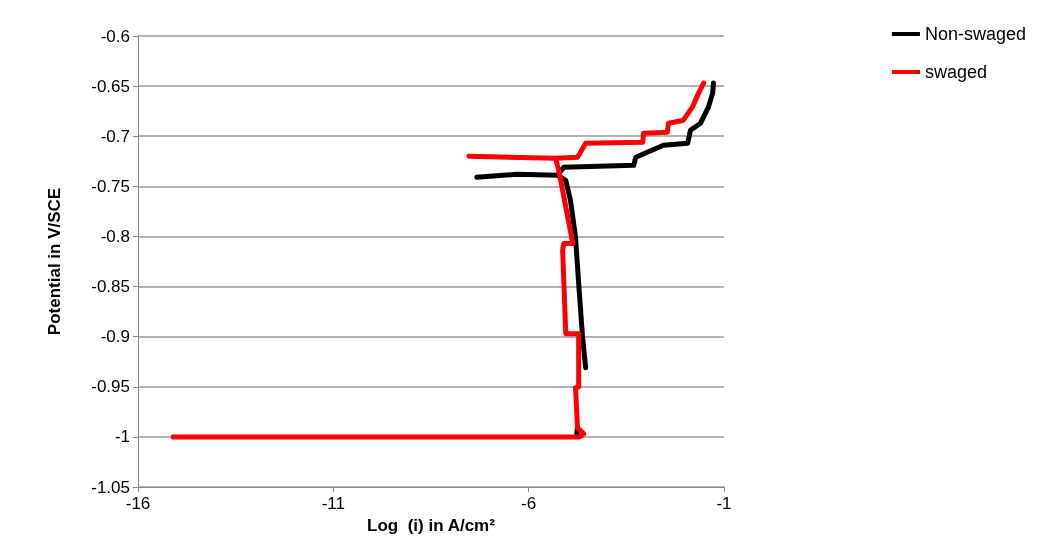  What do you see at coordinates (975, 34) in the screenshot?
I see `legend-label: Non-swaged` at bounding box center [975, 34].